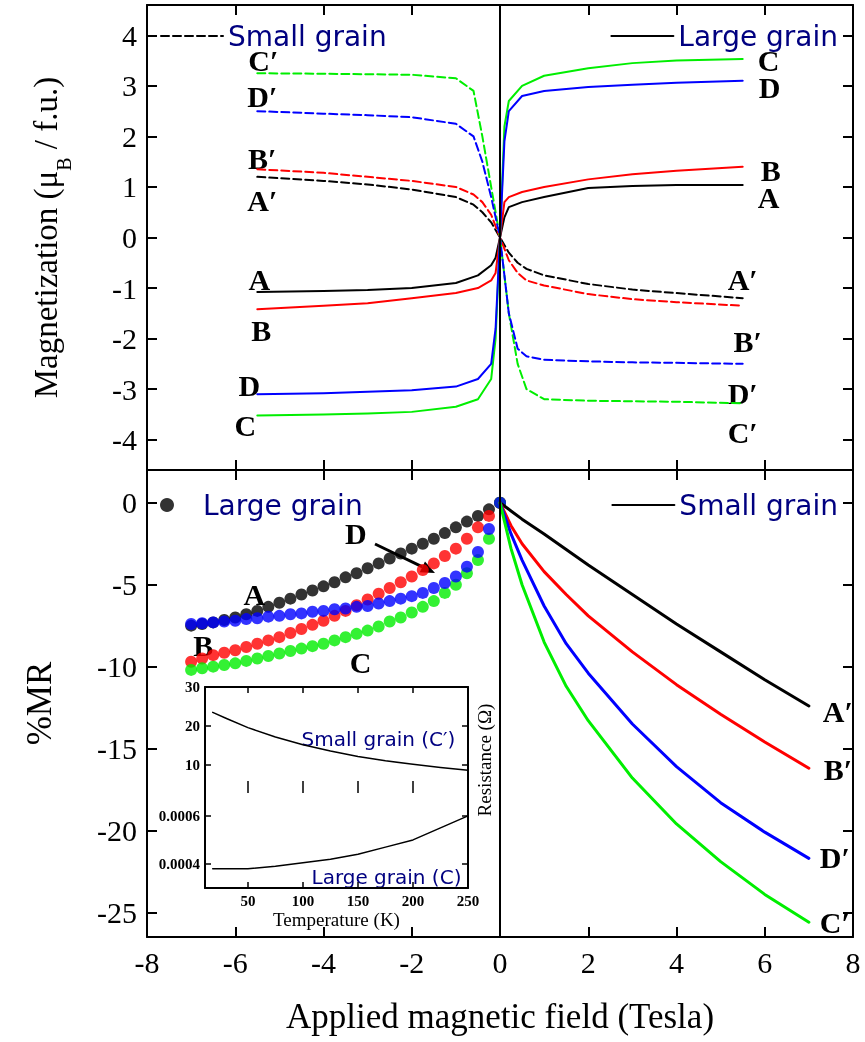 The image size is (865, 1042). What do you see at coordinates (765, 962) in the screenshot?
I see `x-tick-label: 6` at bounding box center [765, 962].